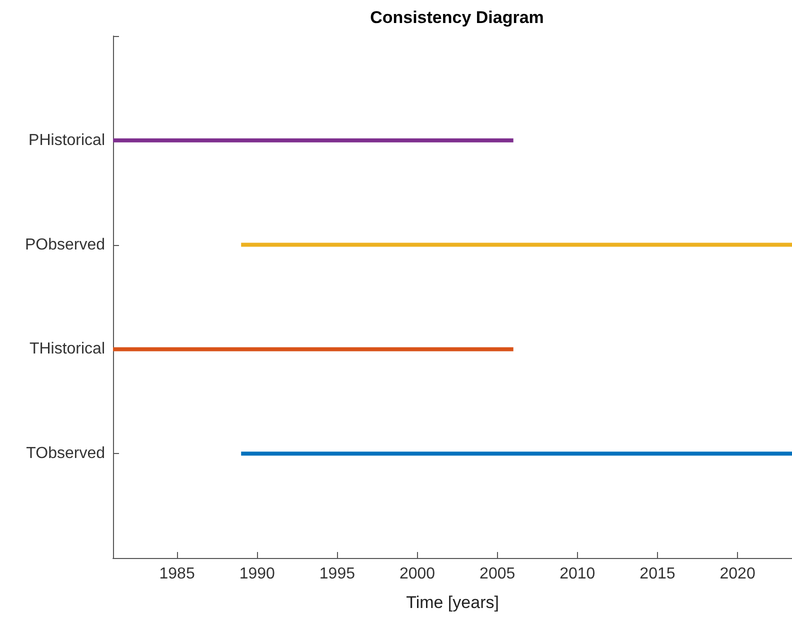  I want to click on y-tick-label: PObserved, so click(64, 245).